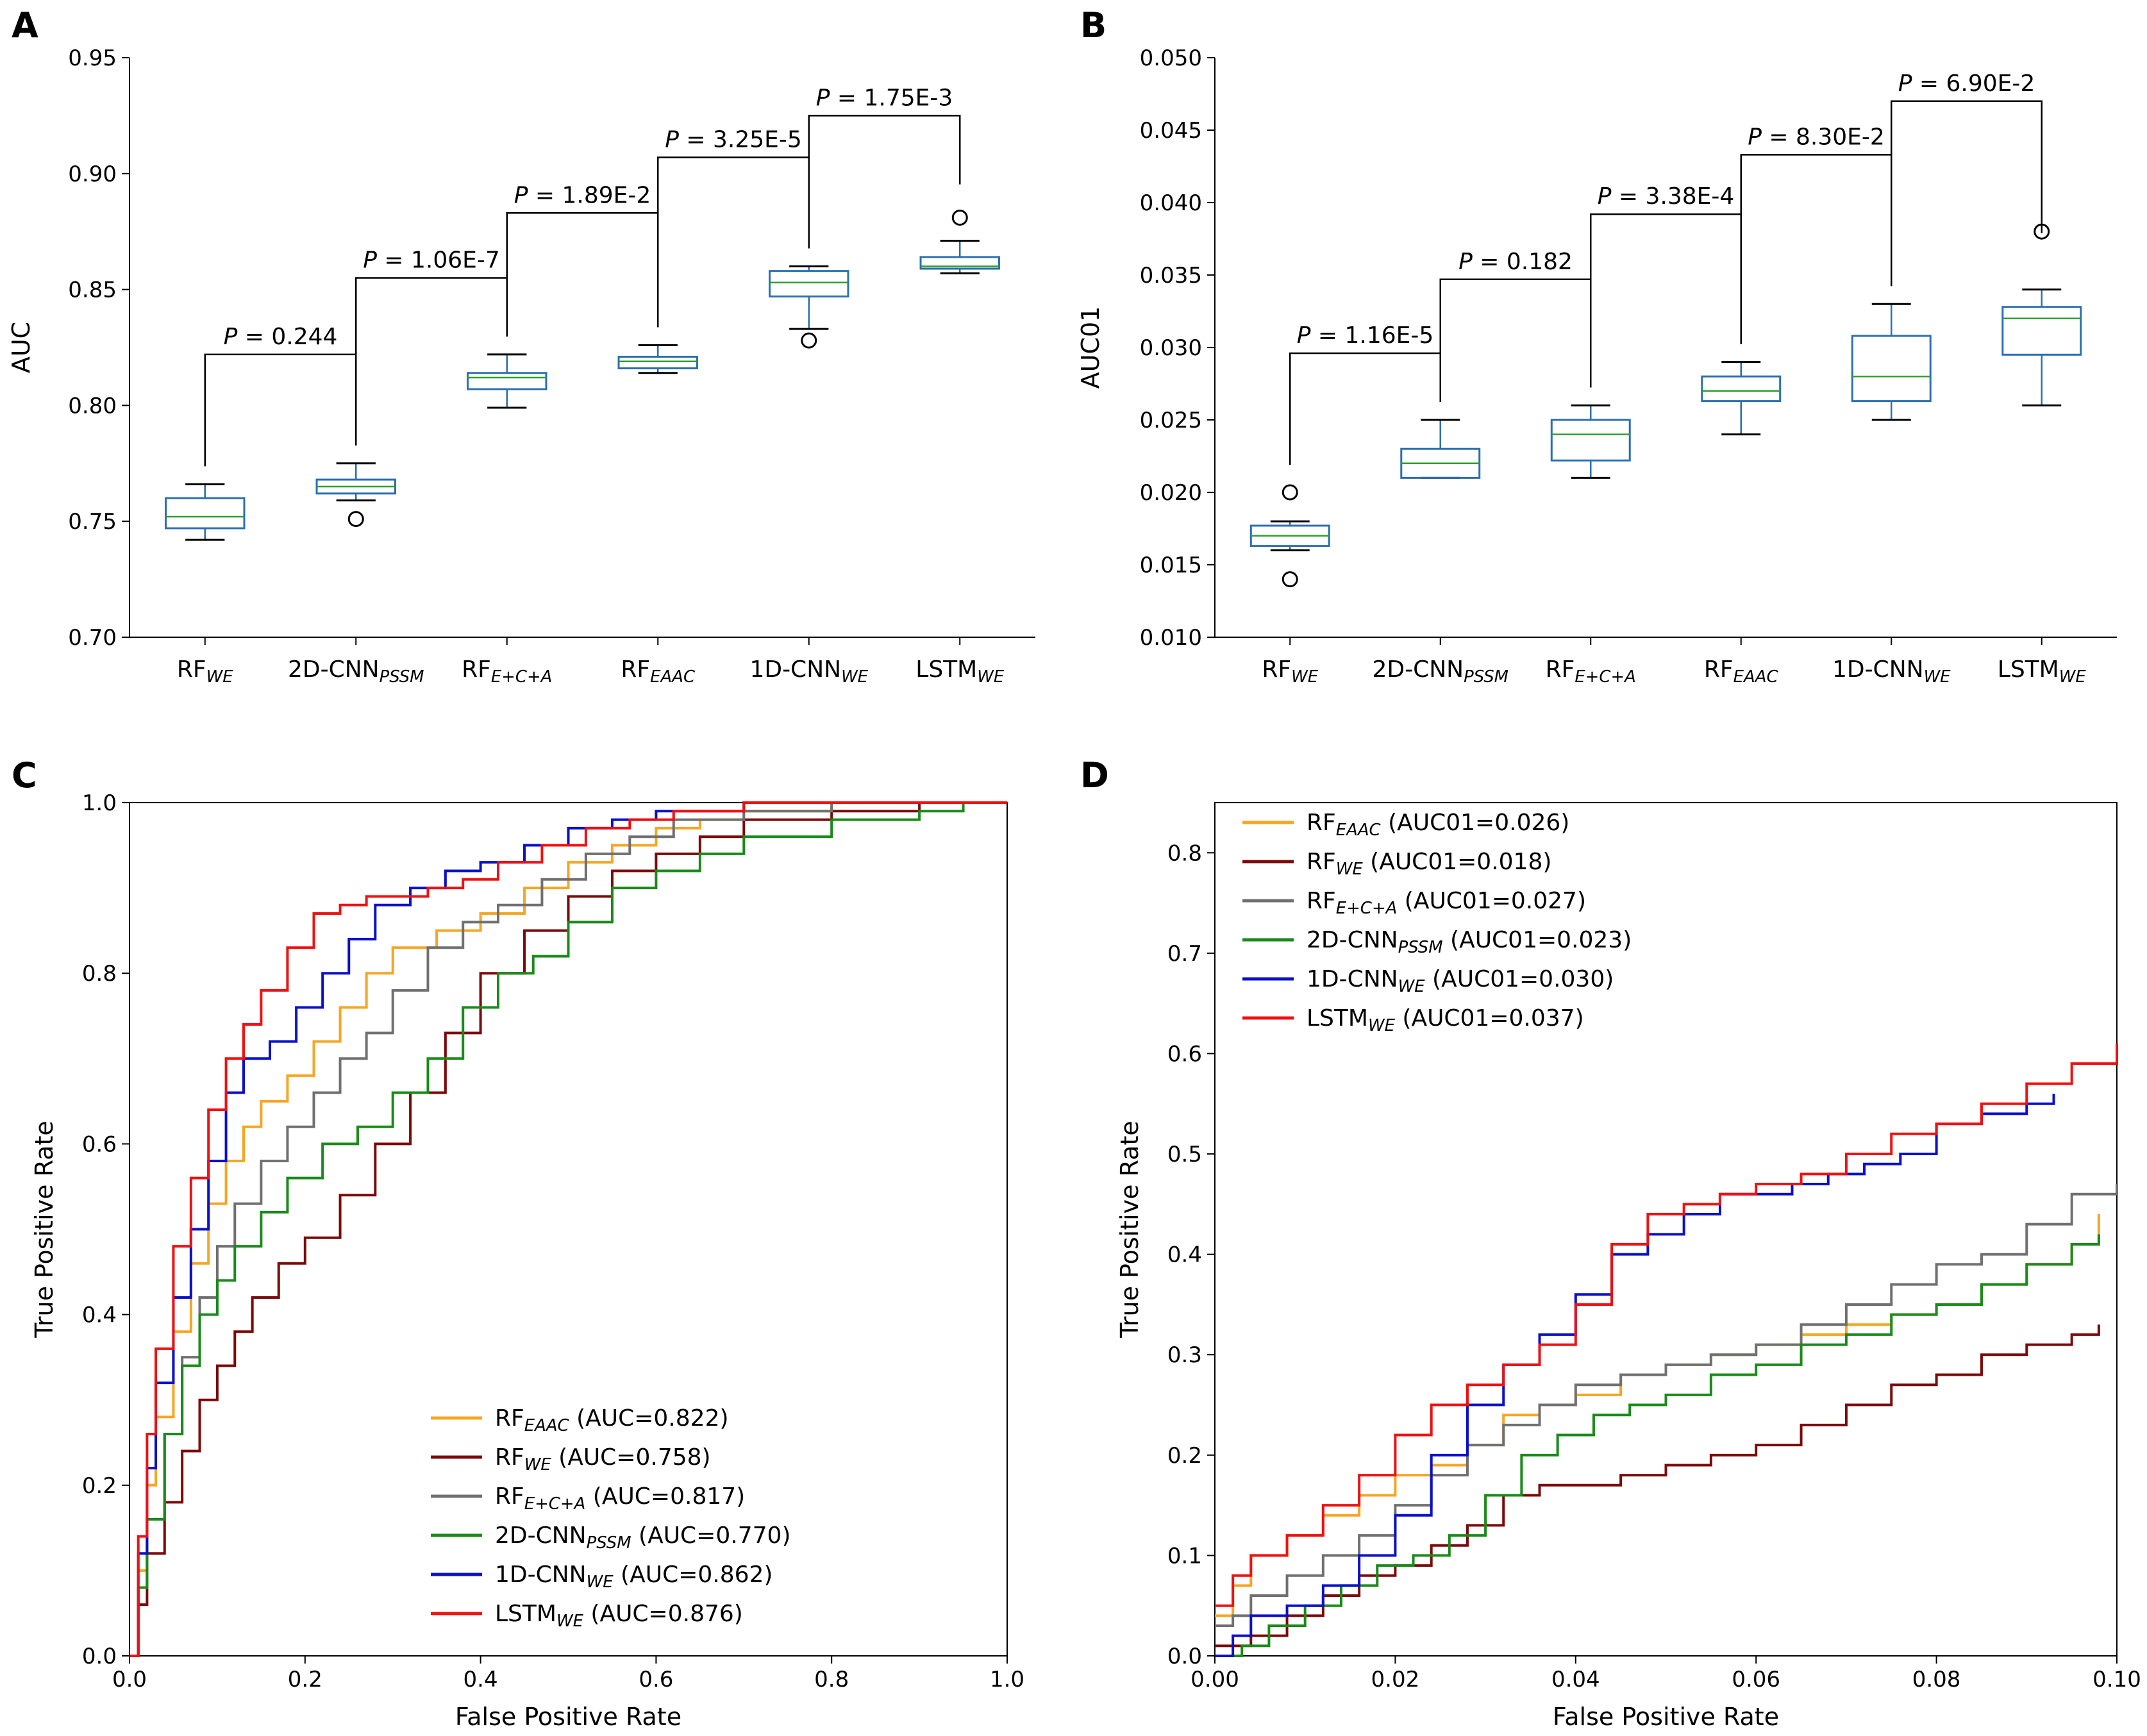 The width and height of the screenshot is (2147, 1736). What do you see at coordinates (1666, 1717) in the screenshot?
I see `x-axis-label: False Positive Rate` at bounding box center [1666, 1717].